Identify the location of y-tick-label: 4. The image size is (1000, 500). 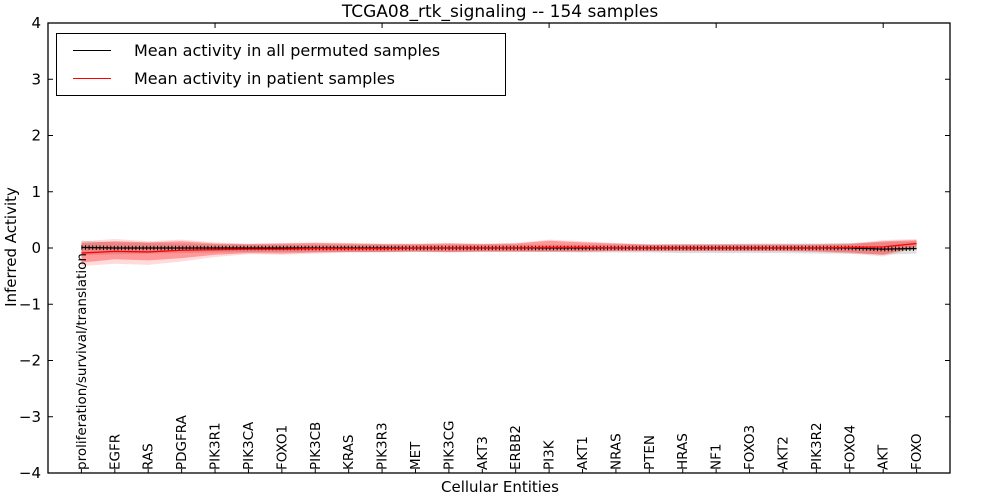
(36, 23).